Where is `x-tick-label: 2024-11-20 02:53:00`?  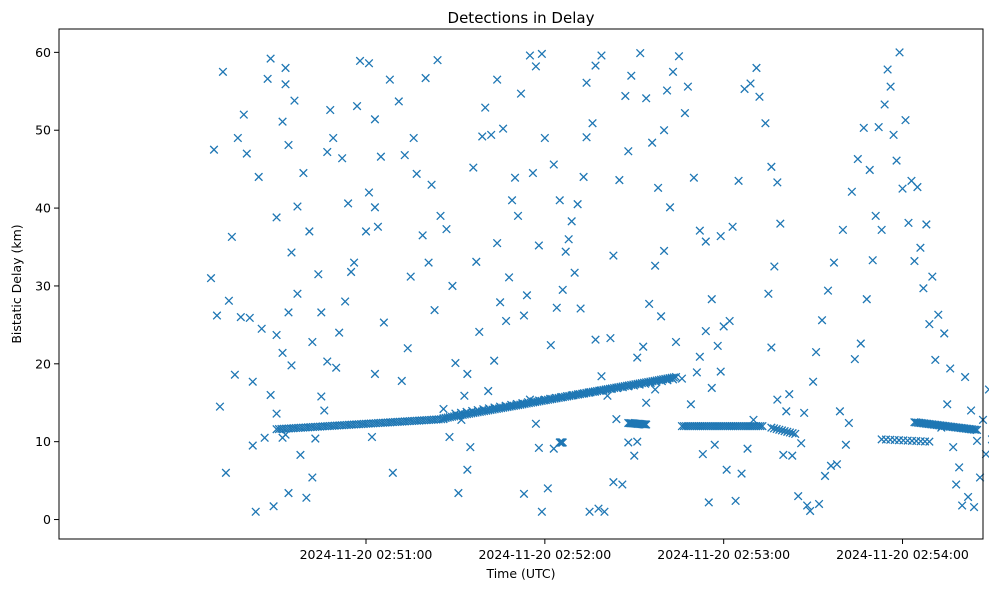
x-tick-label: 2024-11-20 02:53:00 is located at coordinates (723, 554).